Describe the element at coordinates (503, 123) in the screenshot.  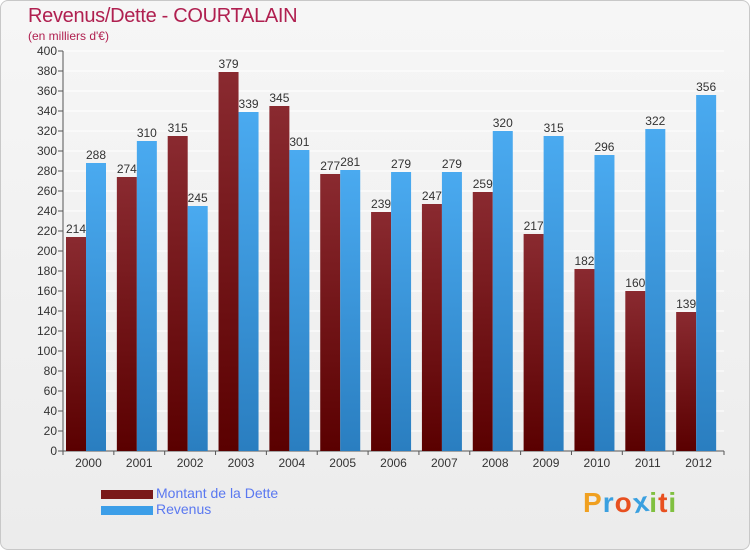
I see `data-label: 320` at that location.